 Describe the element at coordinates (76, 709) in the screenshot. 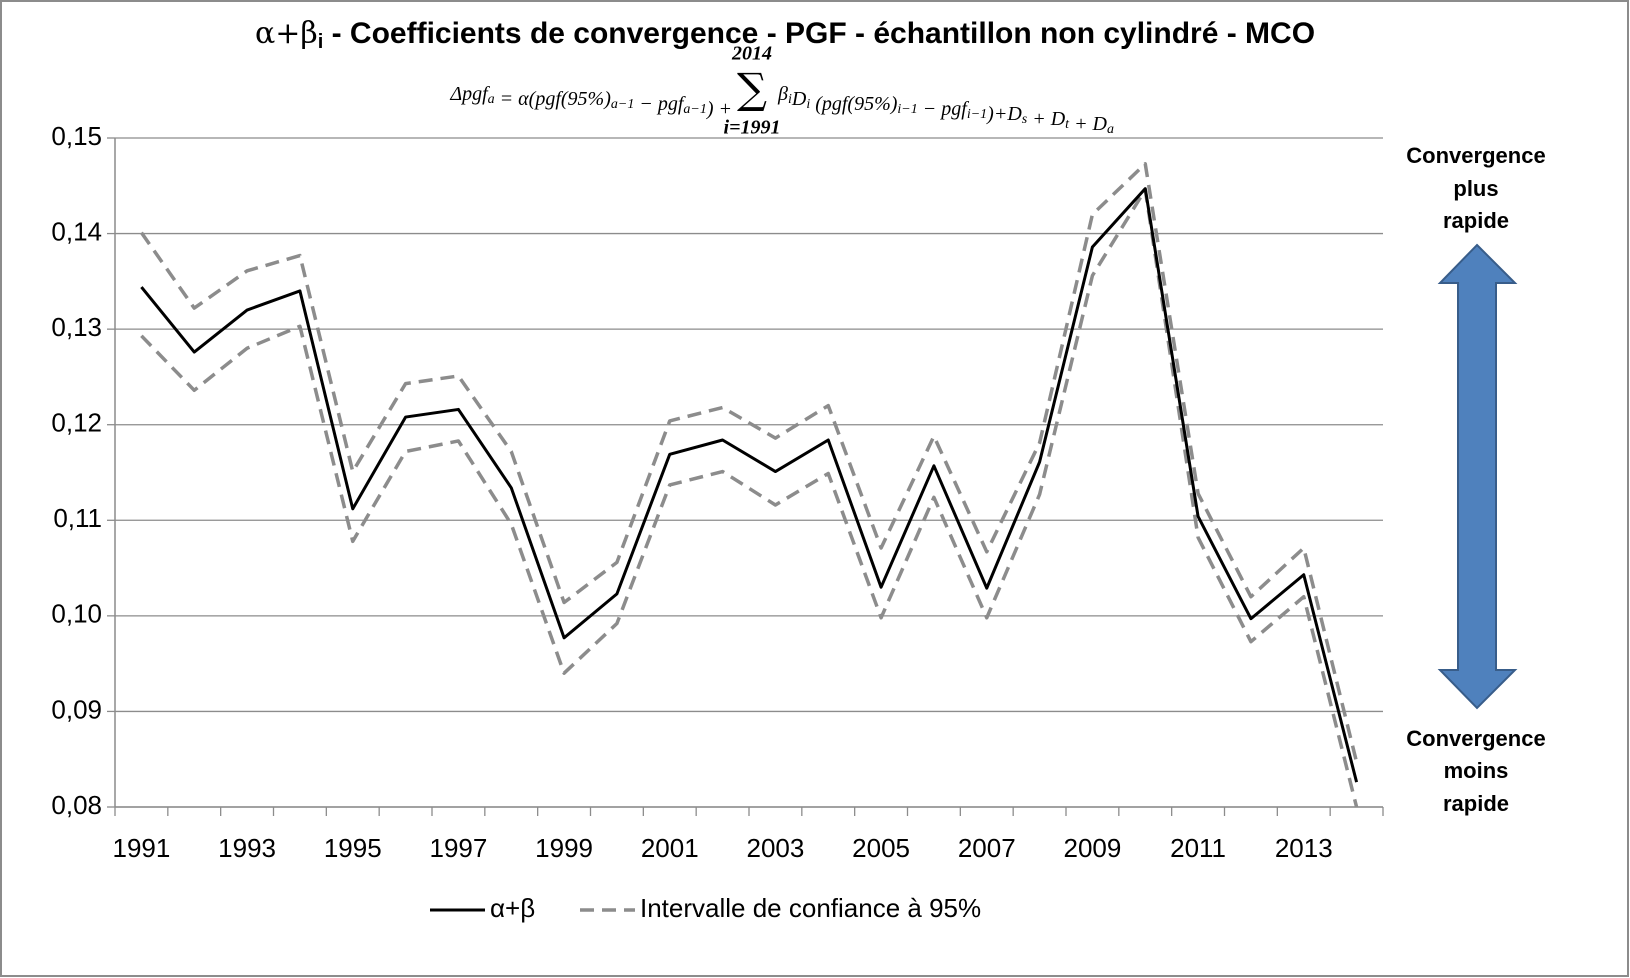

I see `y-tick-label: 0,09` at that location.